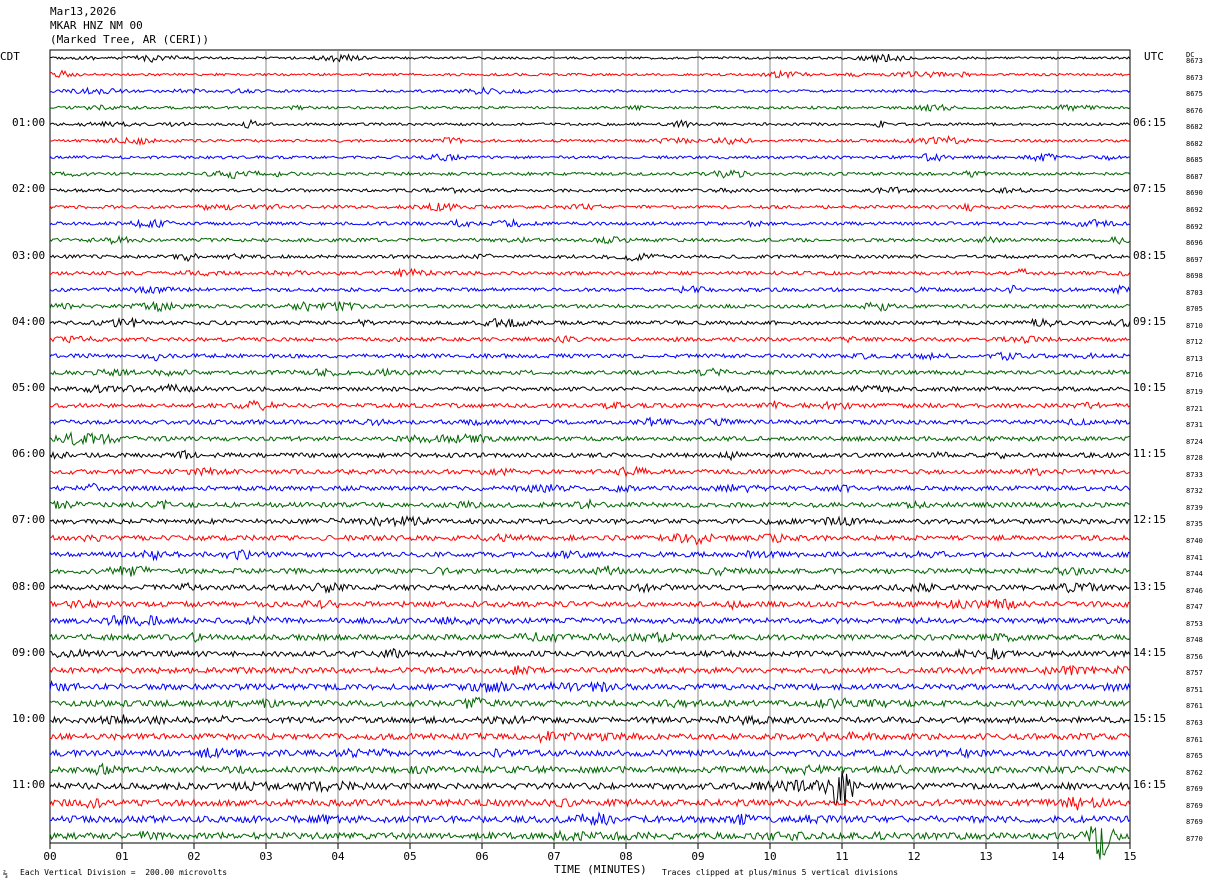 The height and width of the screenshot is (886, 1210). I want to click on cdt-hour-label: 06:00, so click(29, 454).